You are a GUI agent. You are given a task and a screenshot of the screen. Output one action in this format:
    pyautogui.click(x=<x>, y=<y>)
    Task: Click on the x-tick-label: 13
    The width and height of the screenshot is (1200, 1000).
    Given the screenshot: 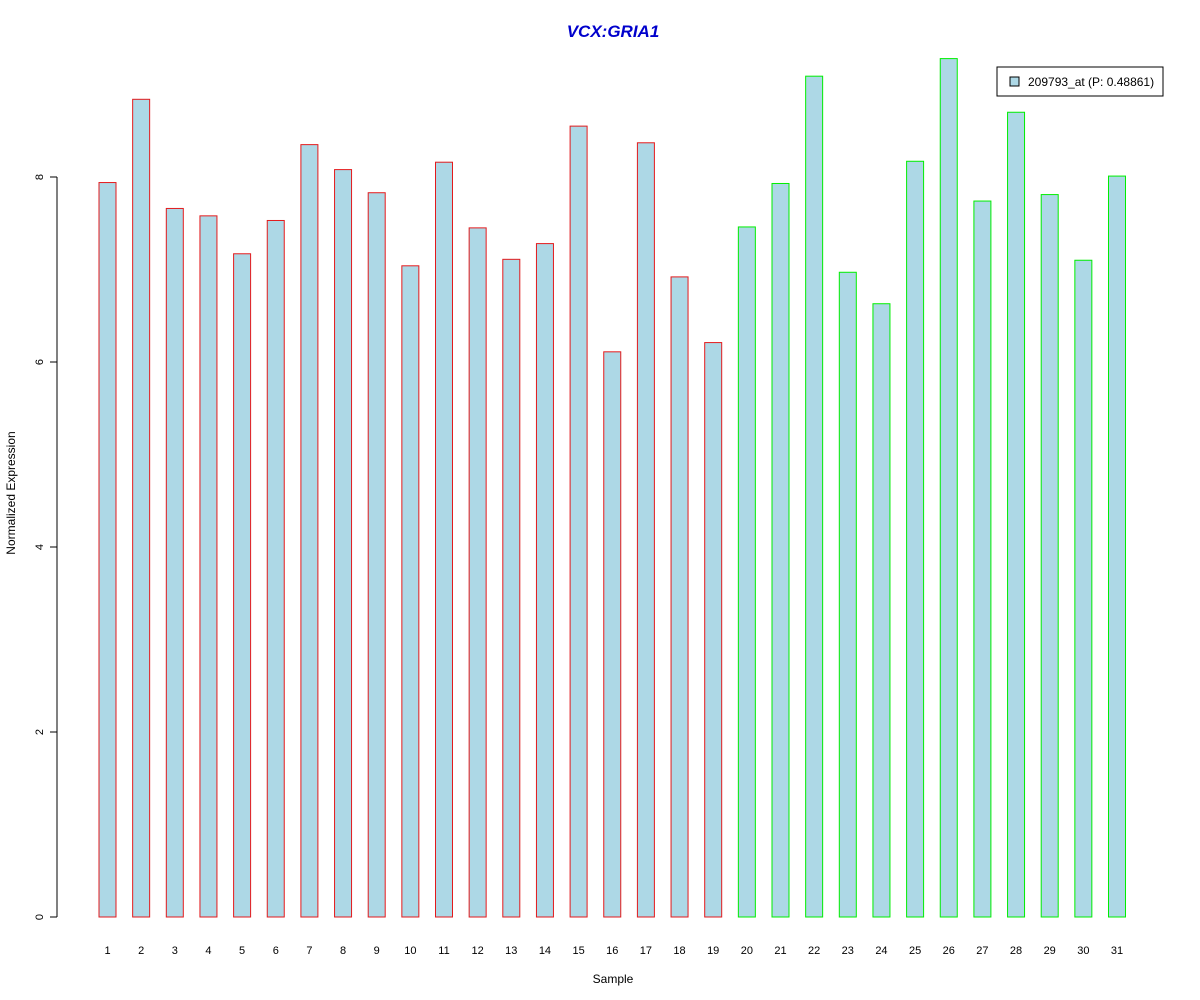 What is the action you would take?
    pyautogui.click(x=511, y=951)
    